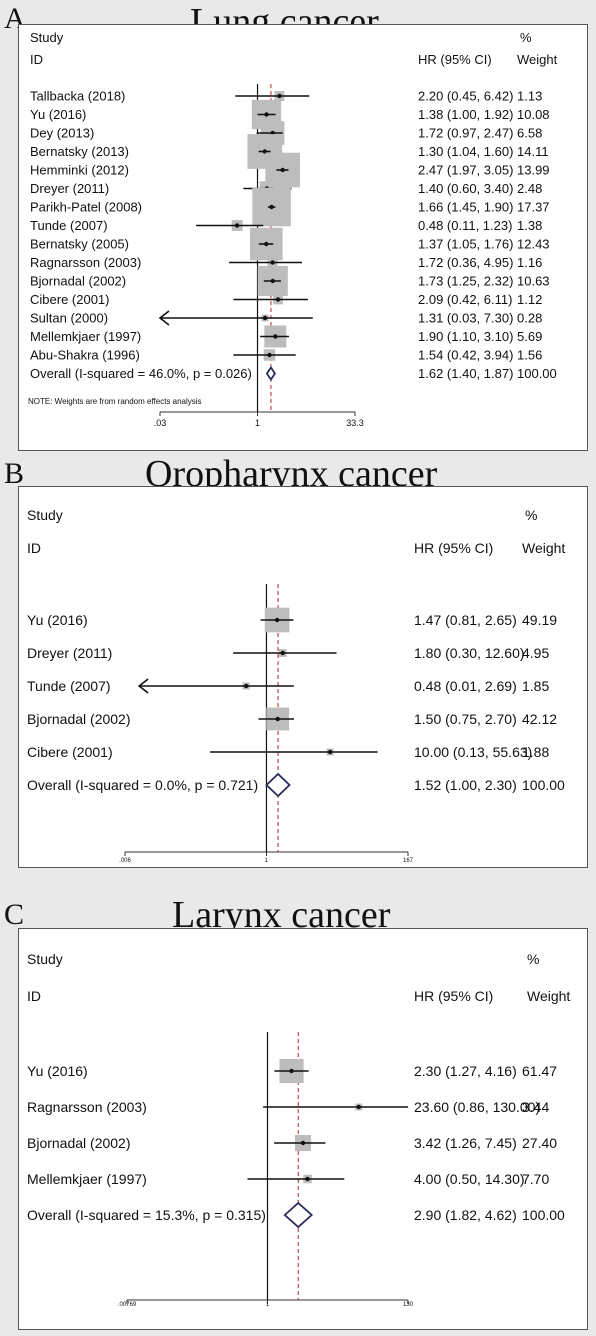 The height and width of the screenshot is (1336, 596). I want to click on study-hr-ci: 0.48 (0.01, 2.69), so click(465, 686).